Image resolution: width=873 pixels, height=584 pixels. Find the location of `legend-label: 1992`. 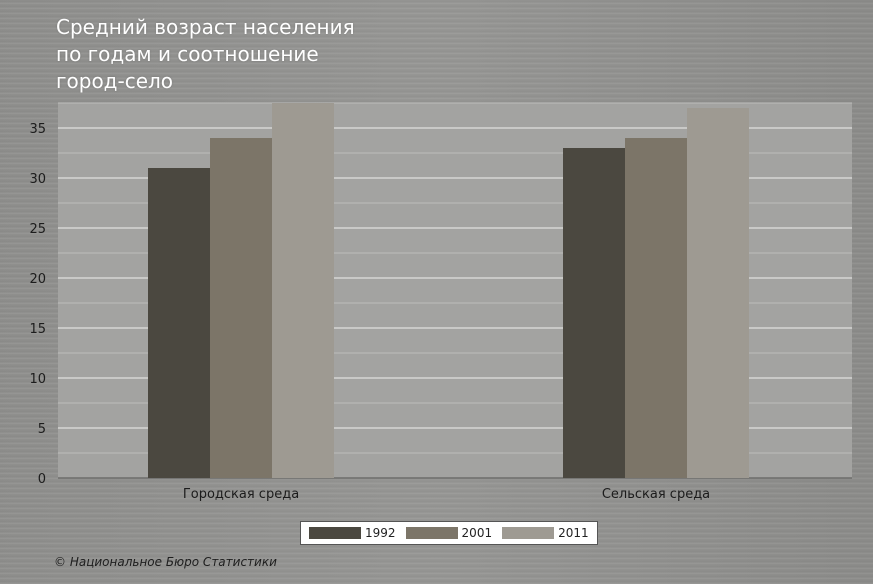

legend-label: 1992 is located at coordinates (380, 533).